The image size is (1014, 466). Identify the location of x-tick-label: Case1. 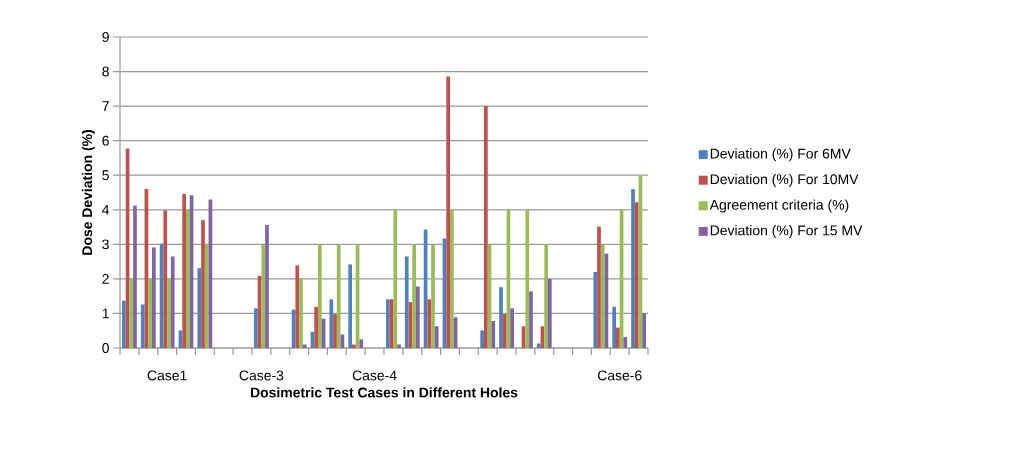
(167, 375).